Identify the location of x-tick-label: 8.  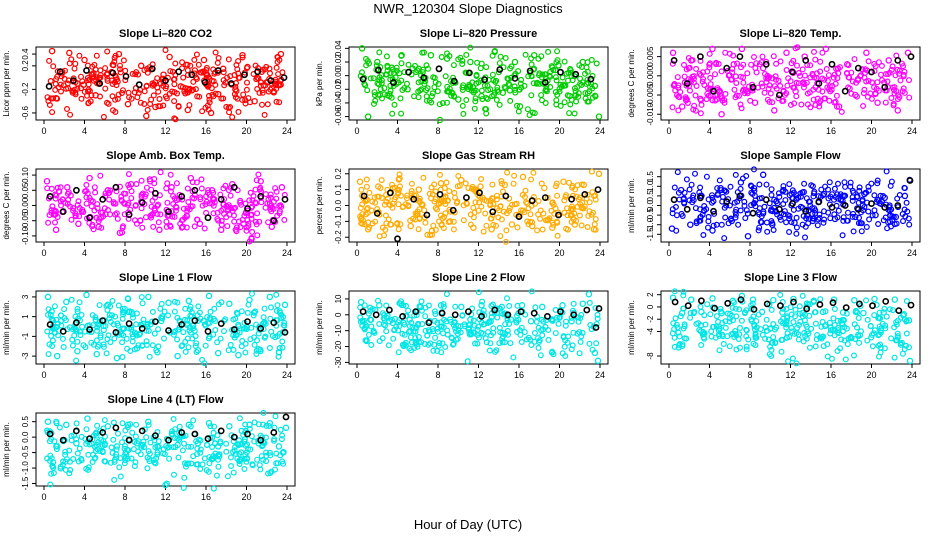
(124, 253).